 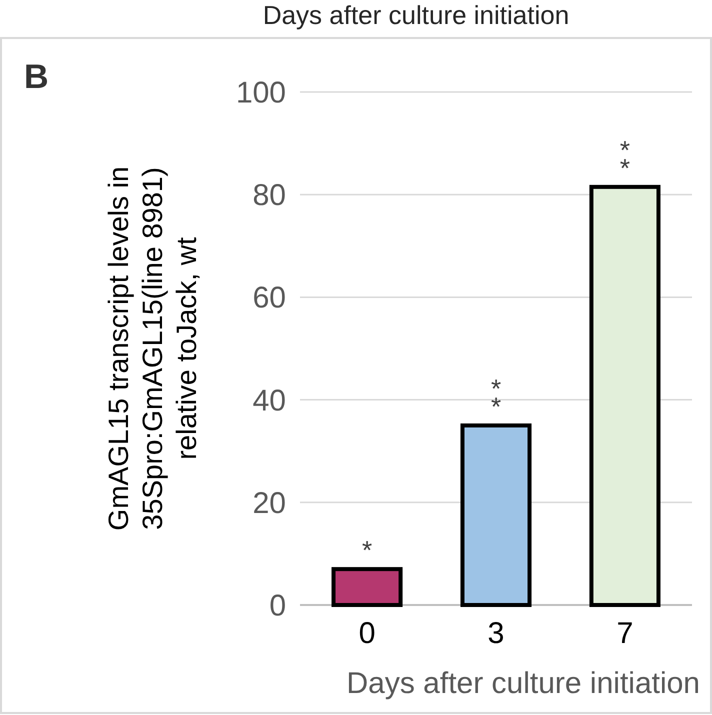 I want to click on y-tick-label: 80, so click(x=269, y=195).